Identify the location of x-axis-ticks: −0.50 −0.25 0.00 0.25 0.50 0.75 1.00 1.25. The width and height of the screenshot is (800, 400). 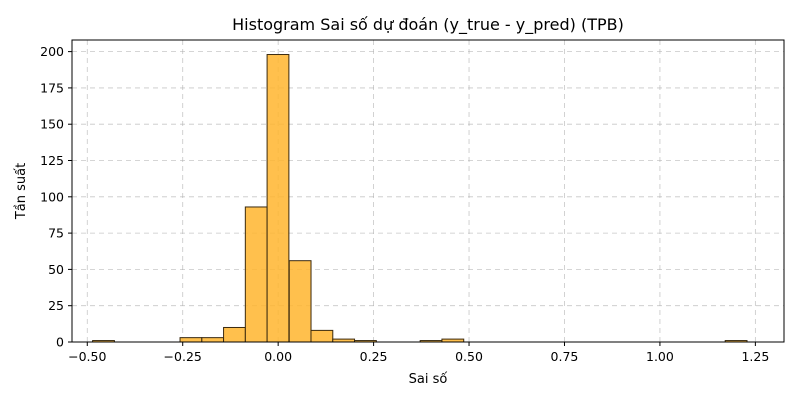
(418, 353).